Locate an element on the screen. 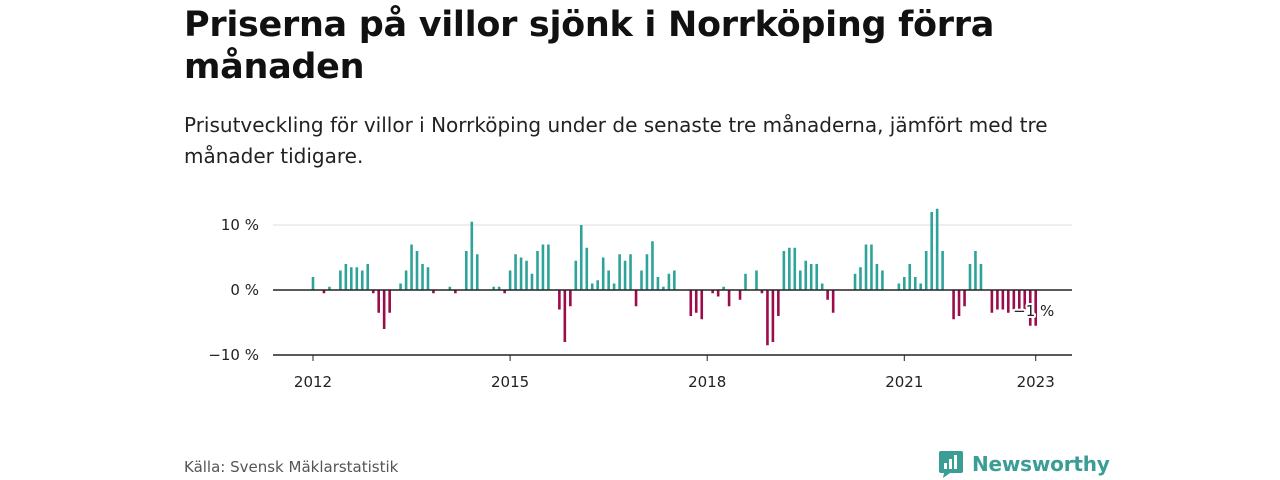  x-tick-label: 2021 is located at coordinates (904, 382).